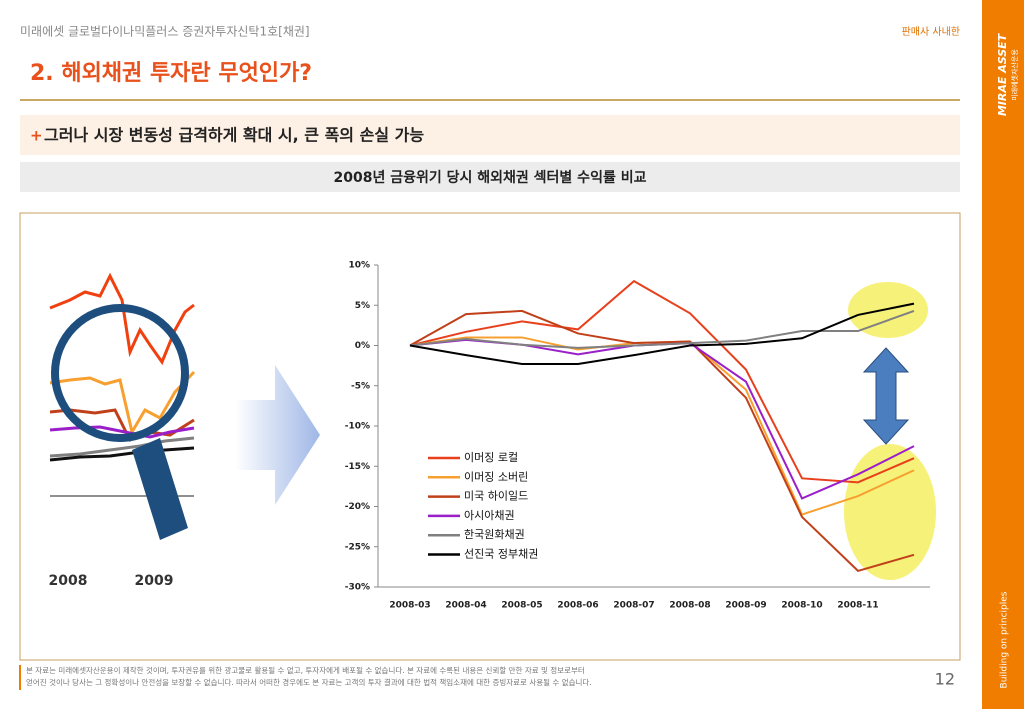 Image resolution: width=1024 pixels, height=709 pixels. I want to click on magnifier-ring, so click(120, 373).